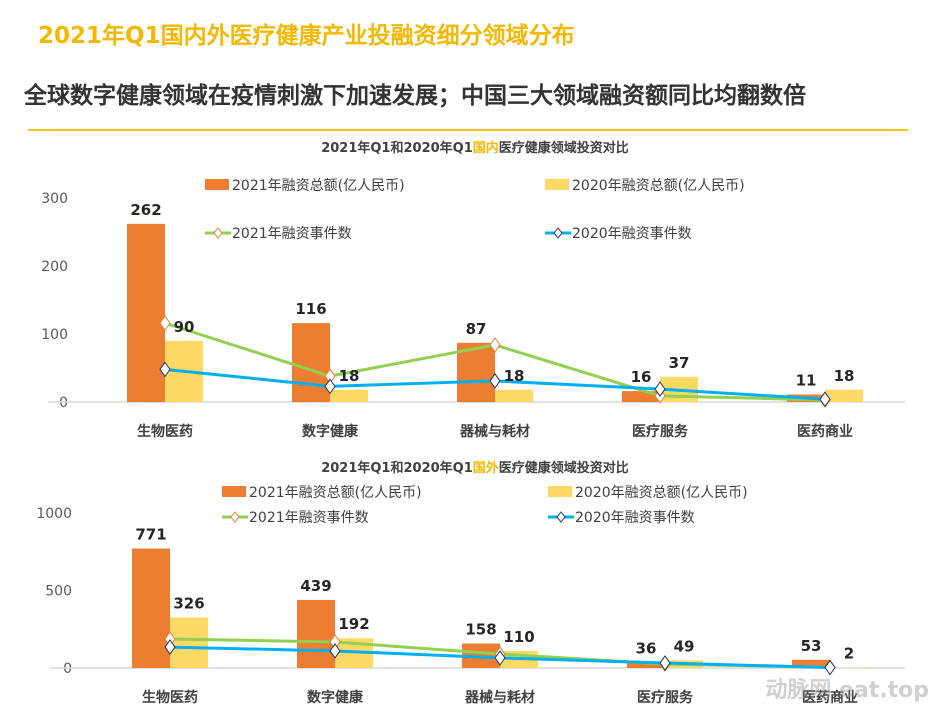 This screenshot has width=935, height=712. Describe the element at coordinates (679, 363) in the screenshot. I see `data-label: 37` at that location.